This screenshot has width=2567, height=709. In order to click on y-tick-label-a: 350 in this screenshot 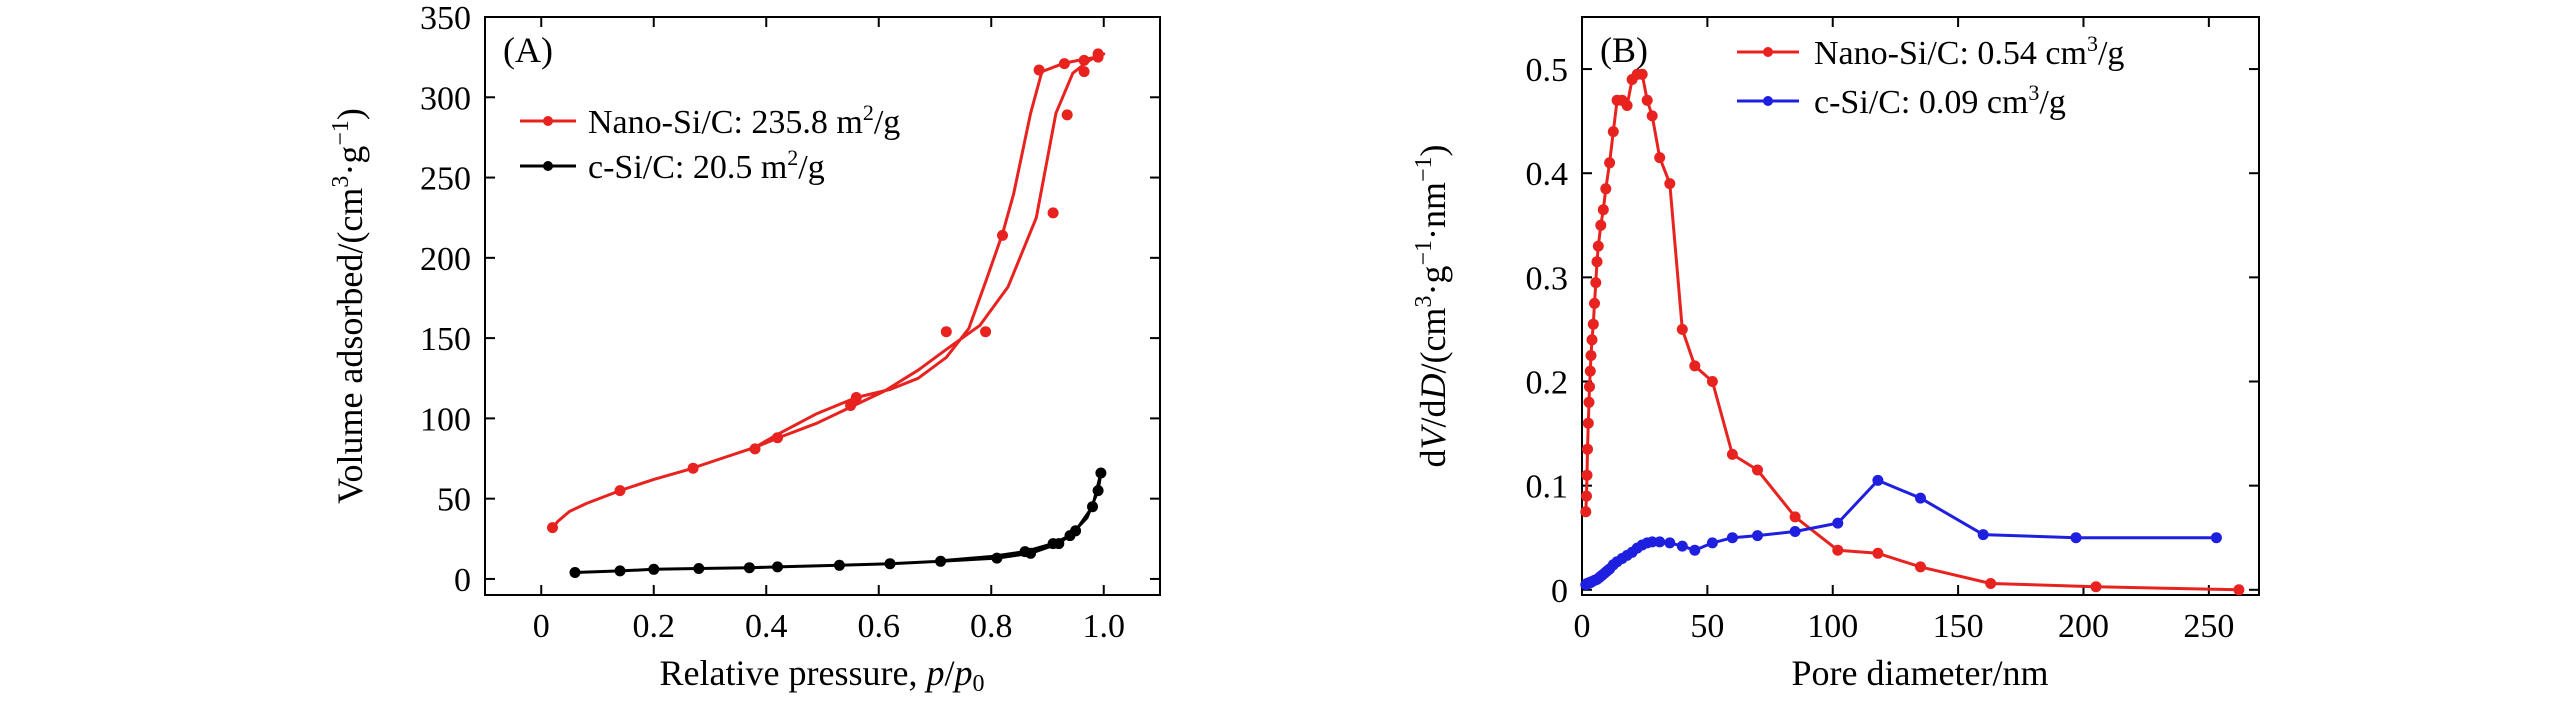, I will do `click(445, 18)`.